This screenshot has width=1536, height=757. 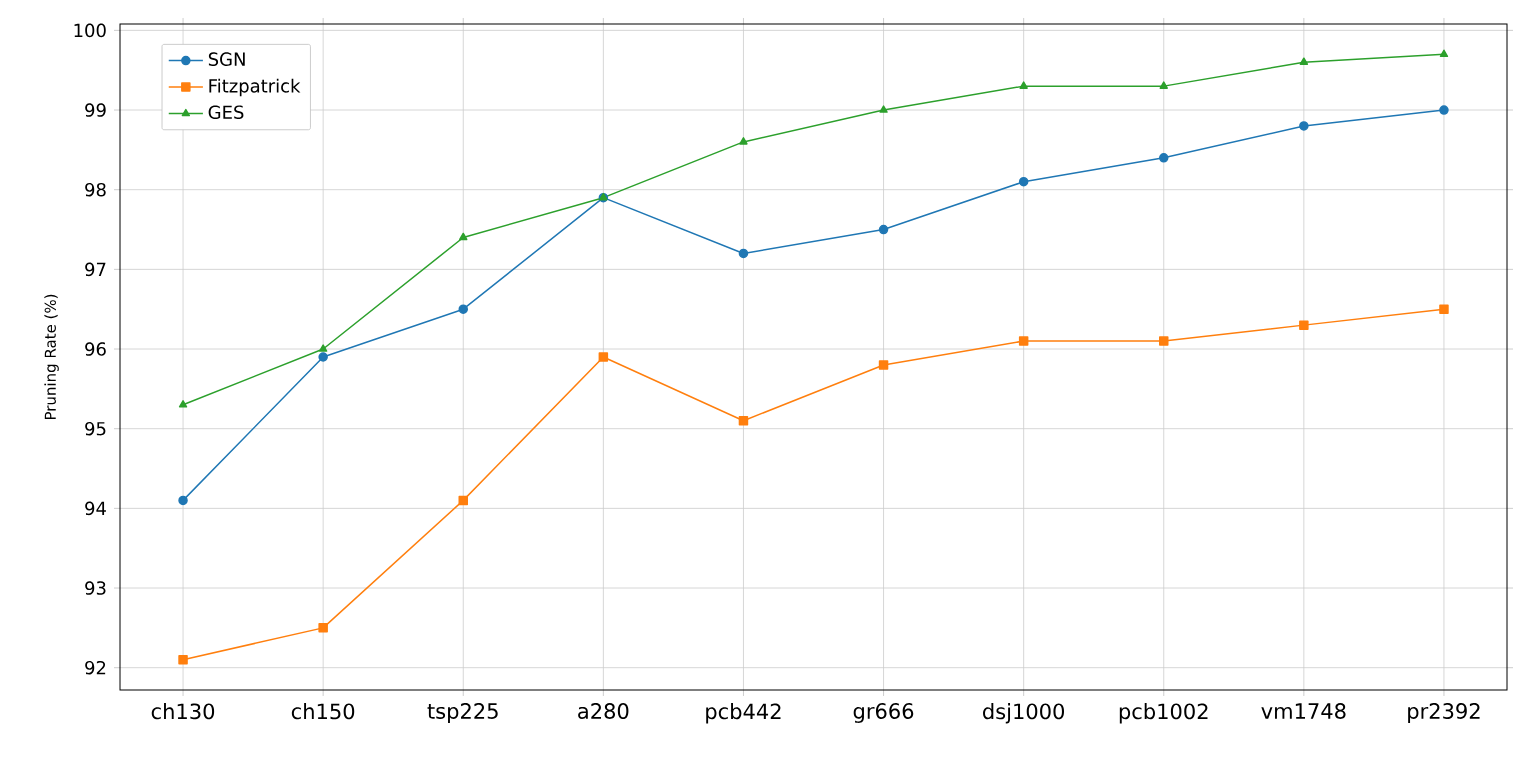 What do you see at coordinates (95, 269) in the screenshot?
I see `y-tick-label: 97` at bounding box center [95, 269].